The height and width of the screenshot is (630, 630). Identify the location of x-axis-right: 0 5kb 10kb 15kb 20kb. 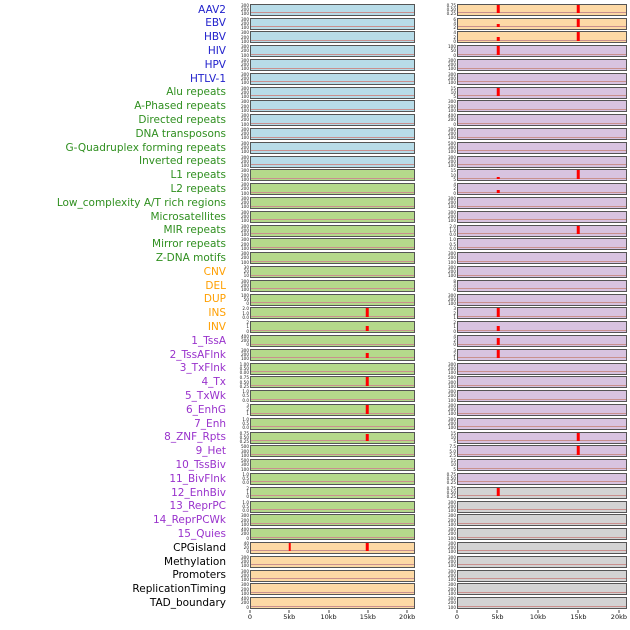
(541, 618).